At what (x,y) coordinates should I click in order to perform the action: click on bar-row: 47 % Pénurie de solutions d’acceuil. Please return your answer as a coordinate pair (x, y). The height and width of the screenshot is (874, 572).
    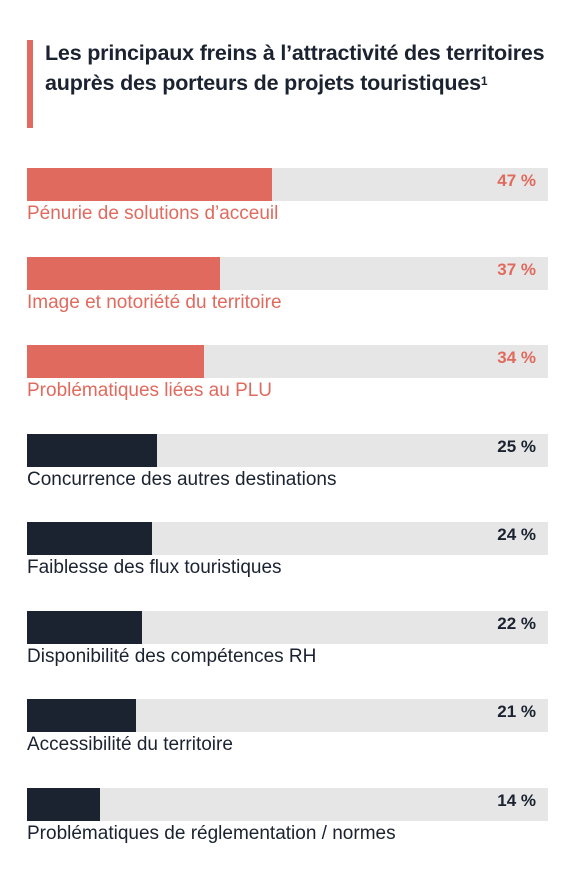
    Looking at the image, I should click on (287, 203).